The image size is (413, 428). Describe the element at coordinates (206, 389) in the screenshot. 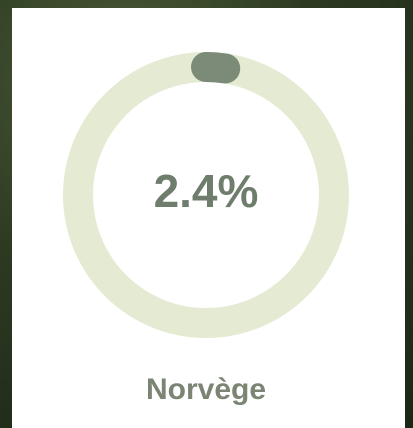

I see `category-label: Norvège` at that location.